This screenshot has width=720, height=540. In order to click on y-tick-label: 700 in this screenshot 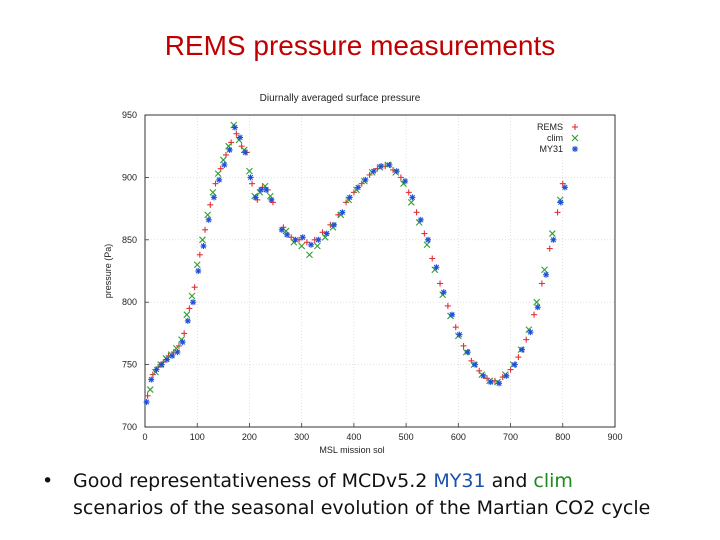, I will do `click(129, 427)`.